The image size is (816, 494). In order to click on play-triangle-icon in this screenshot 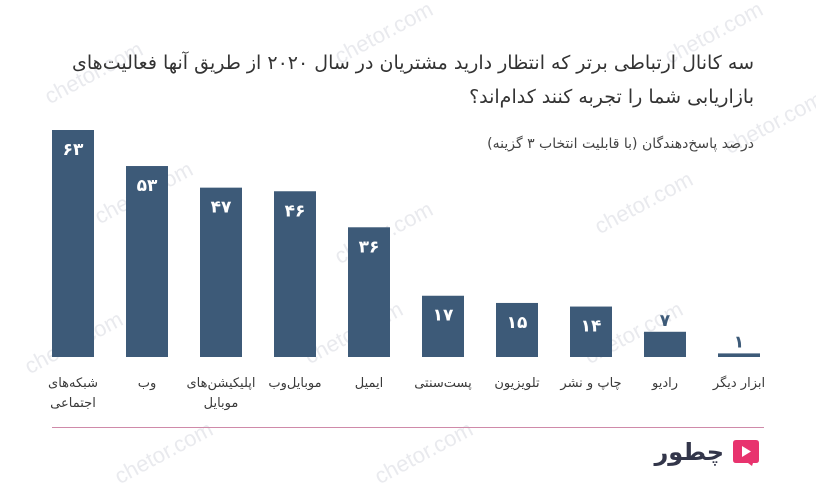, I will do `click(746, 453)`.